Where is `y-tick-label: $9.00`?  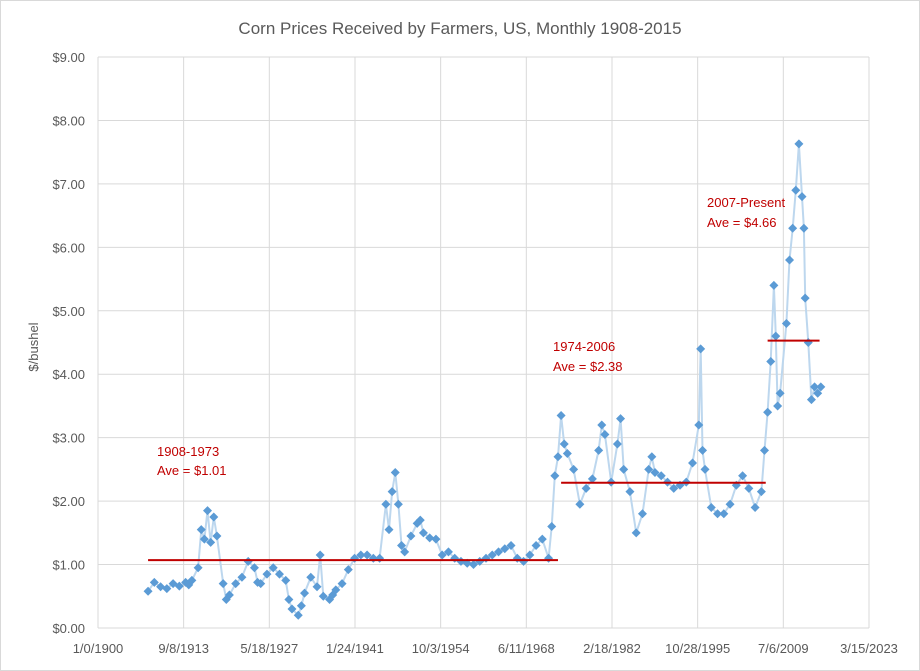 y-tick-label: $9.00 is located at coordinates (68, 57).